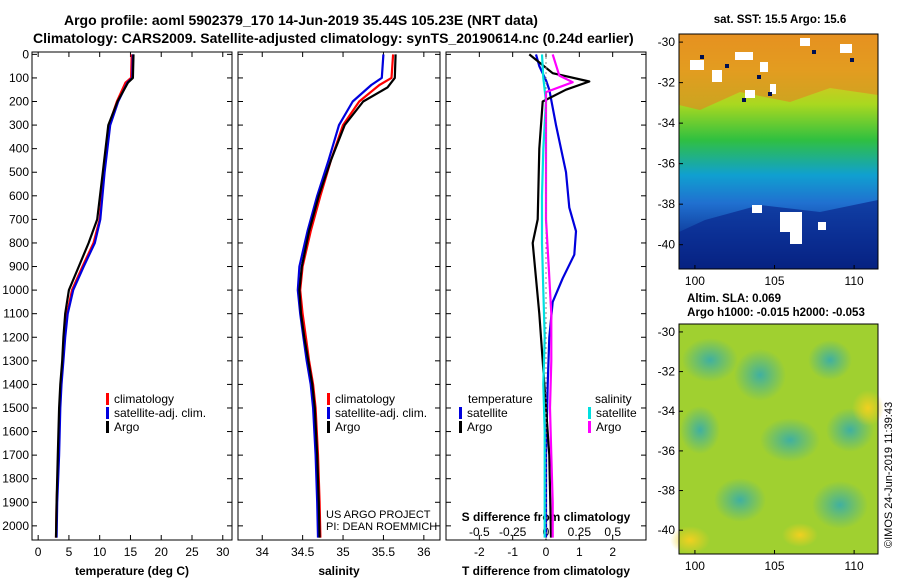 The image size is (900, 580). I want to click on project-annotation: US ARGO PROJECT, so click(378, 515).